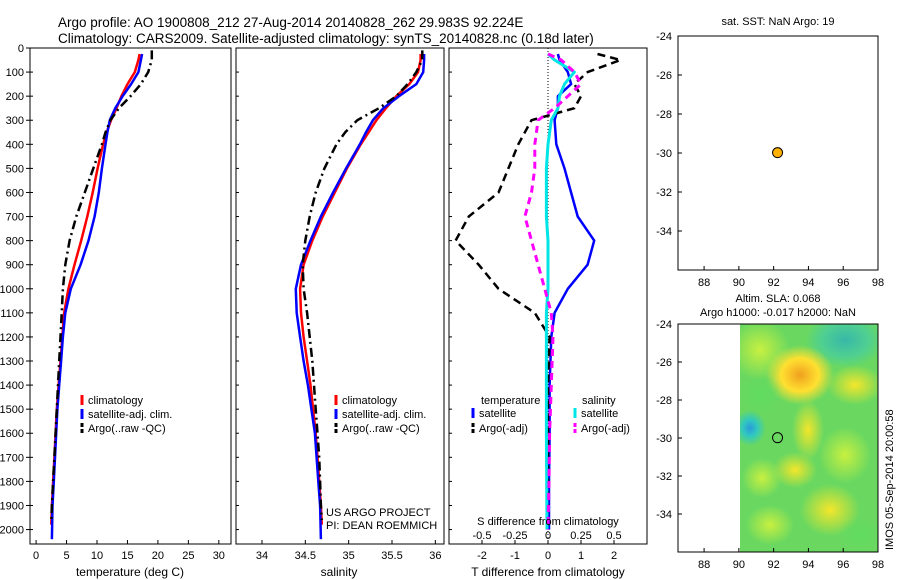 Image resolution: width=900 pixels, height=580 pixels. What do you see at coordinates (12, 482) in the screenshot?
I see `depth-tick-label: 1800` at bounding box center [12, 482].